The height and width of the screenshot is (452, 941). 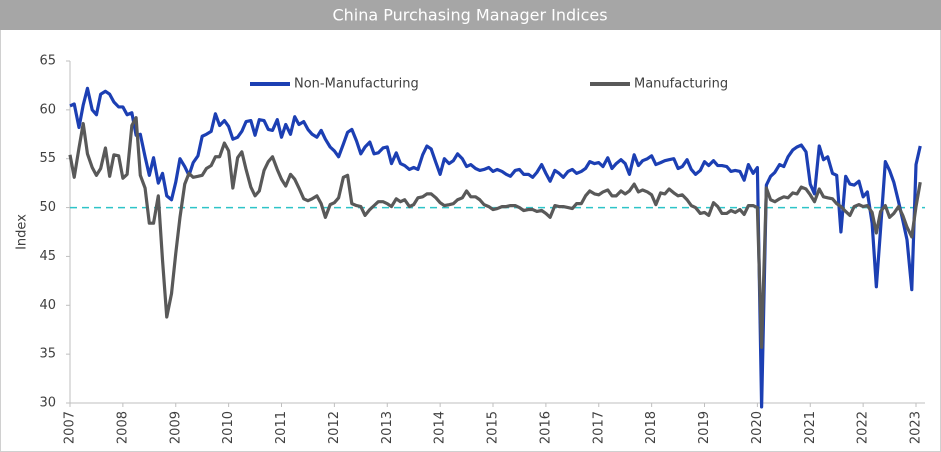 I want to click on title-bar, so click(x=470, y=15).